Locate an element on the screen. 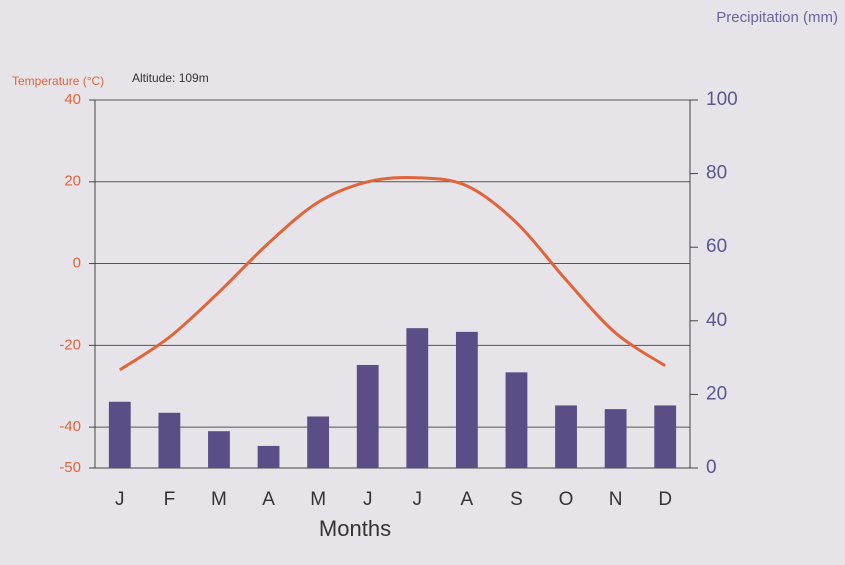  y-tick-label: -40 is located at coordinates (70, 426).